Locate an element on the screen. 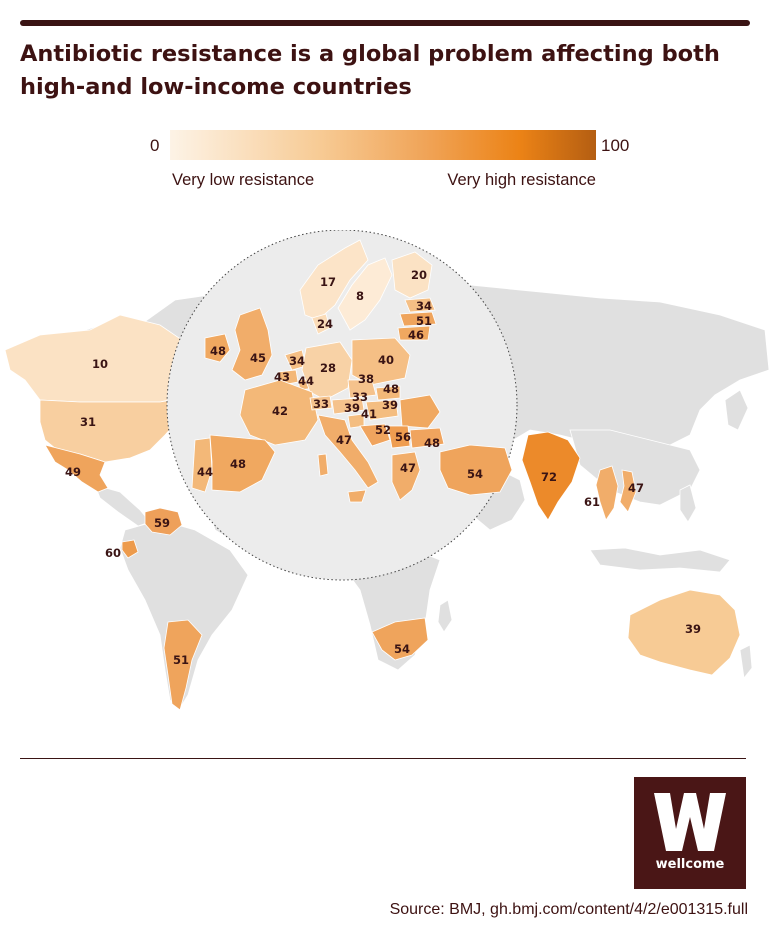 This screenshot has width=769, height=935. country-czechia is located at coordinates (362, 389).